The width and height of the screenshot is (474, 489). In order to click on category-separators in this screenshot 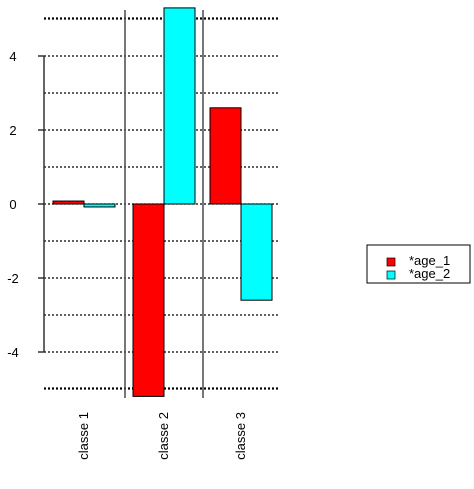, I will do `click(164, 204)`.